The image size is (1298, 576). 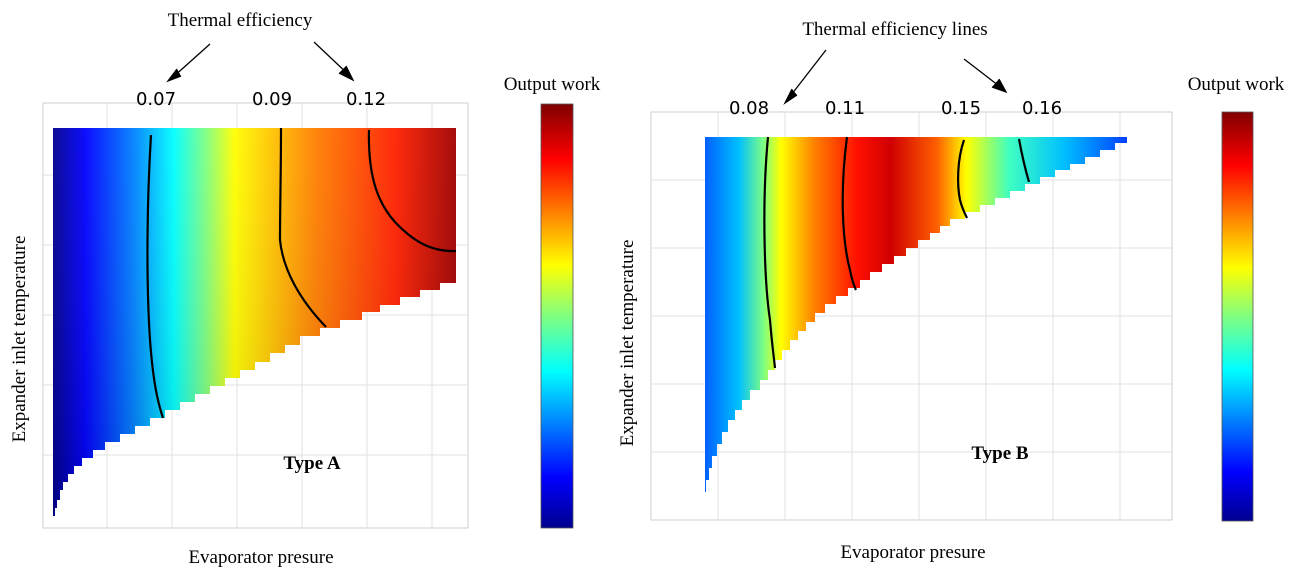 I want to click on panel-title-a: Type A, so click(x=311, y=463).